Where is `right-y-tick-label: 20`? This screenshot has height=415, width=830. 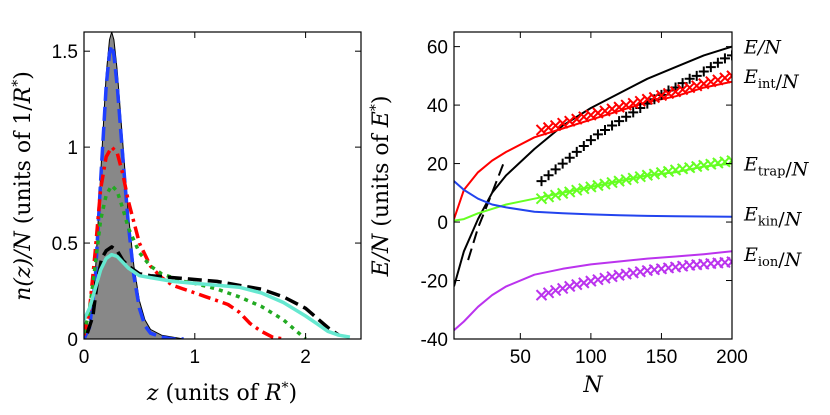 right-y-tick-label: 20 is located at coordinates (437, 165).